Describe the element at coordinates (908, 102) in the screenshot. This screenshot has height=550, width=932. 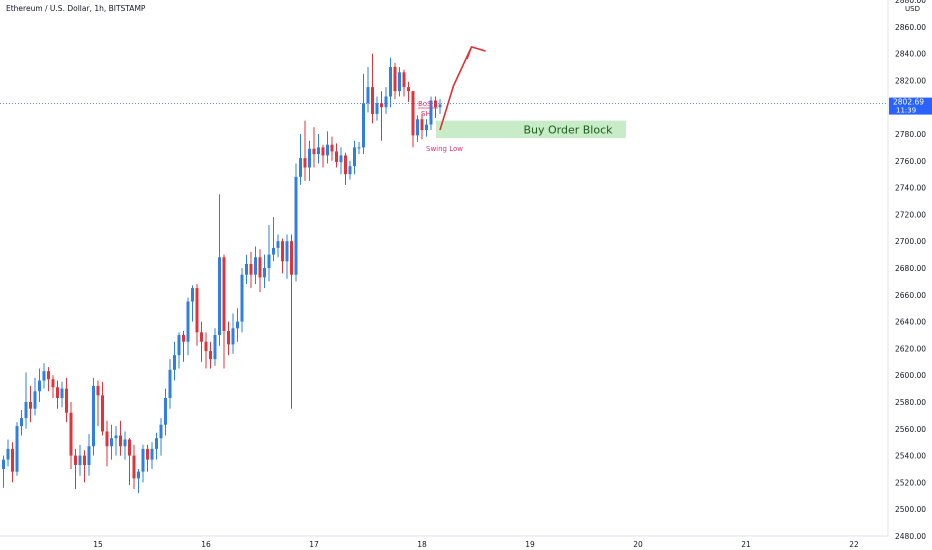
I see `current-price-value: 2802.69` at that location.